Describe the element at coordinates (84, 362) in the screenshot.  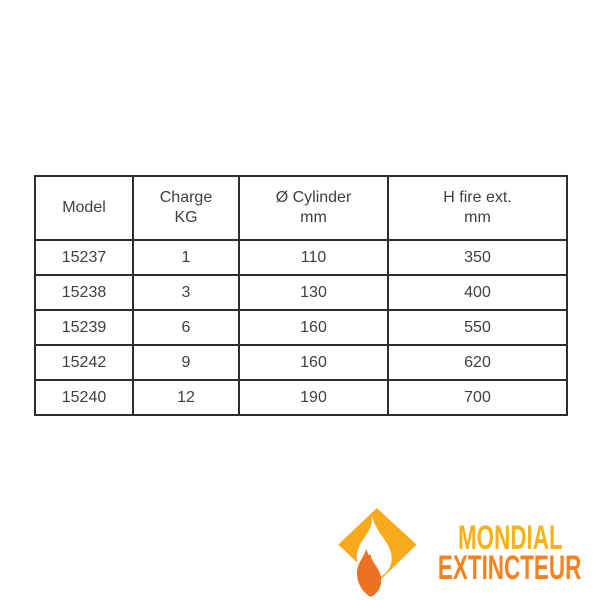
I see `cell-model: 15242` at that location.